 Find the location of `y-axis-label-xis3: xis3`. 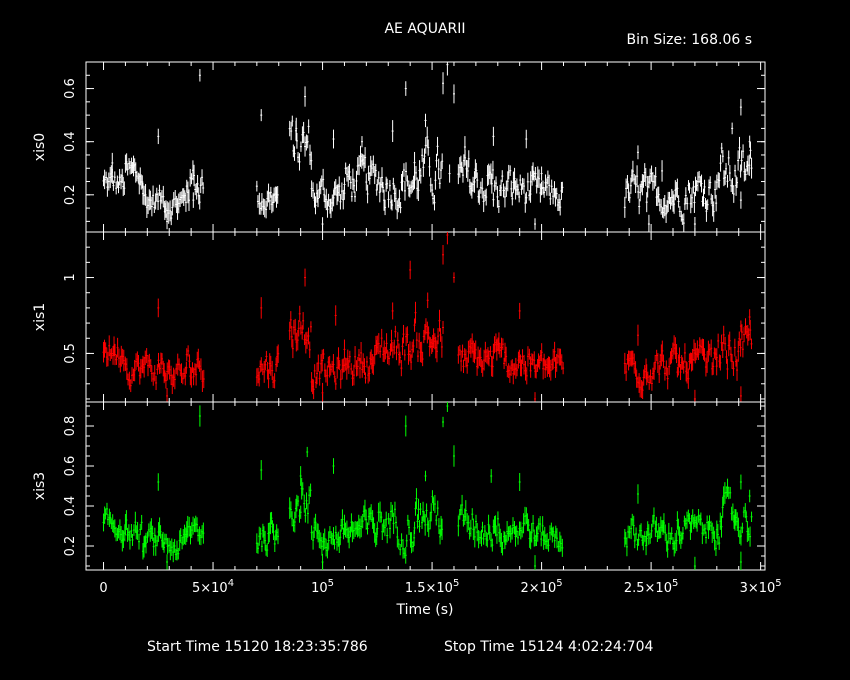

y-axis-label-xis3: xis3 is located at coordinates (40, 486).